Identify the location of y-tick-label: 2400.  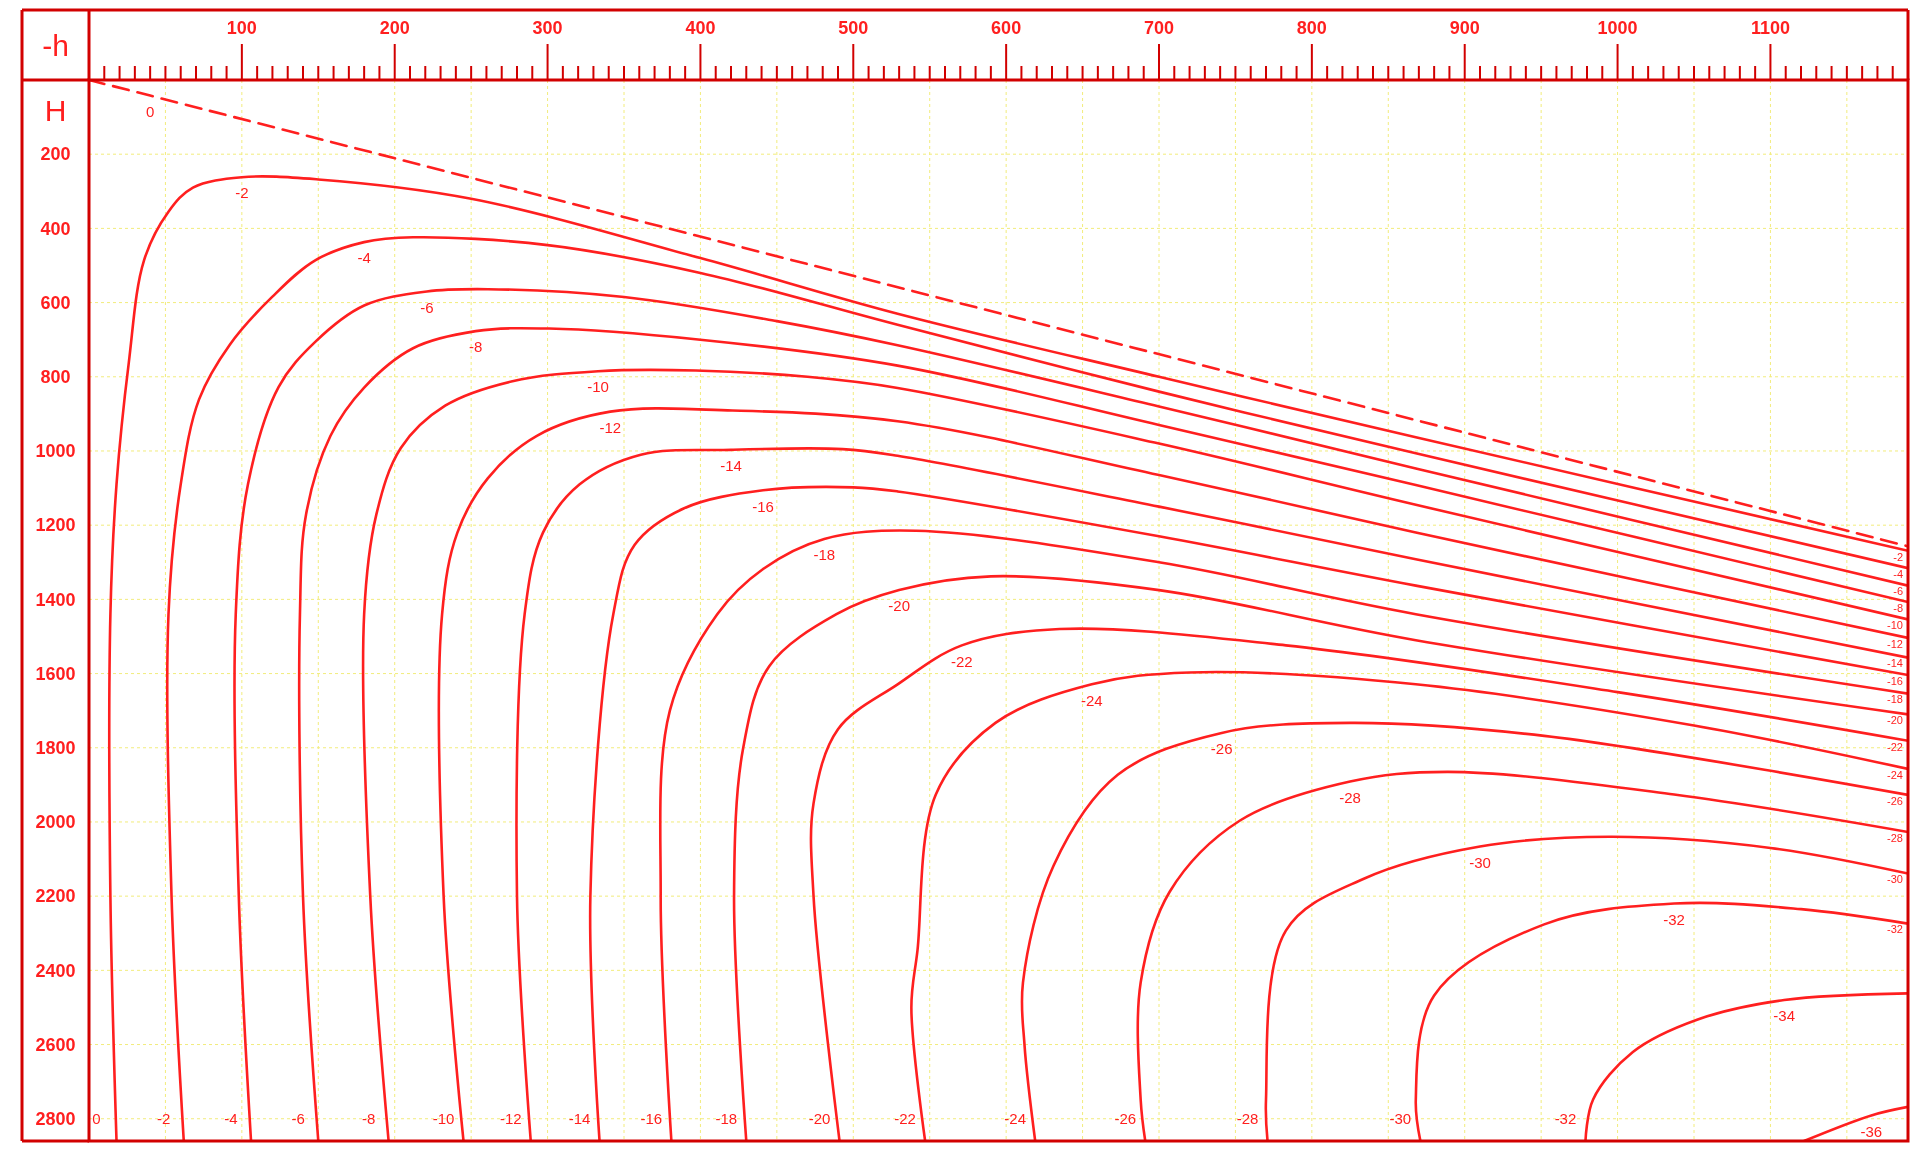
(55, 970).